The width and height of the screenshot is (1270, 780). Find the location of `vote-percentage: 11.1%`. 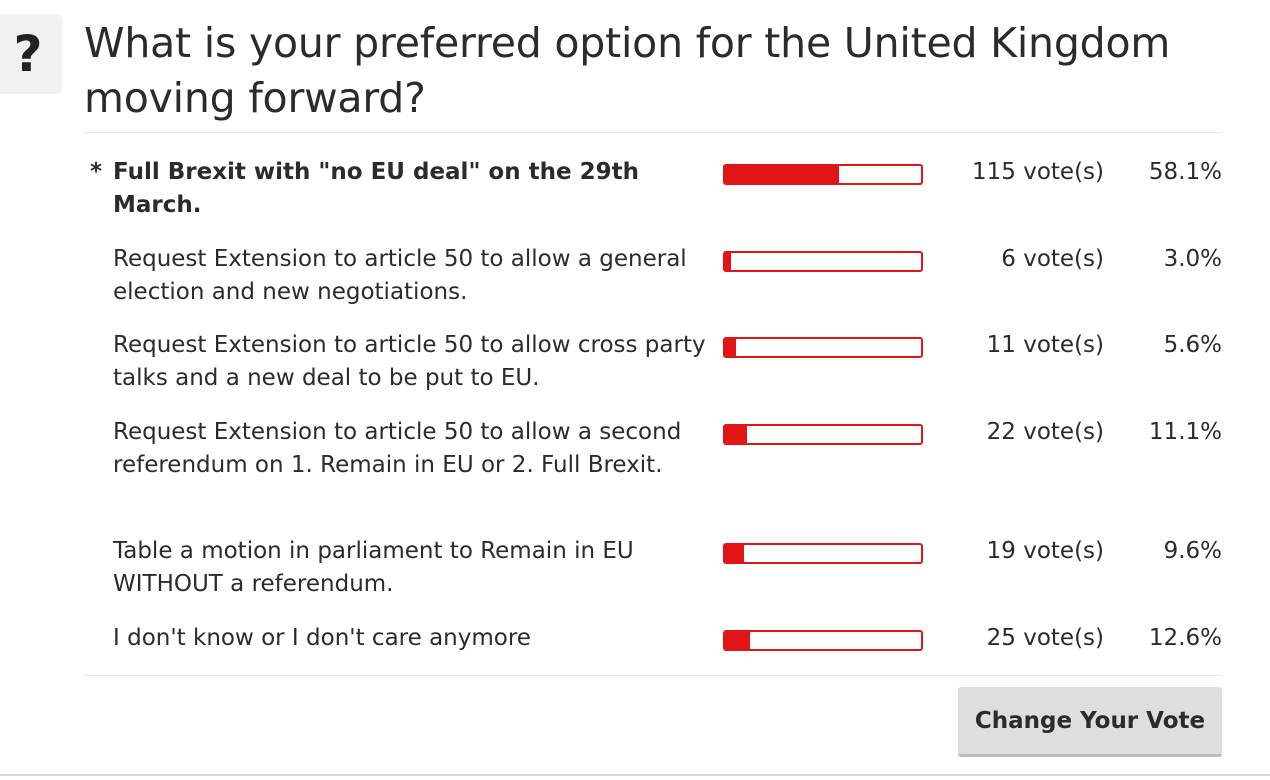

vote-percentage: 11.1% is located at coordinates (1185, 432).